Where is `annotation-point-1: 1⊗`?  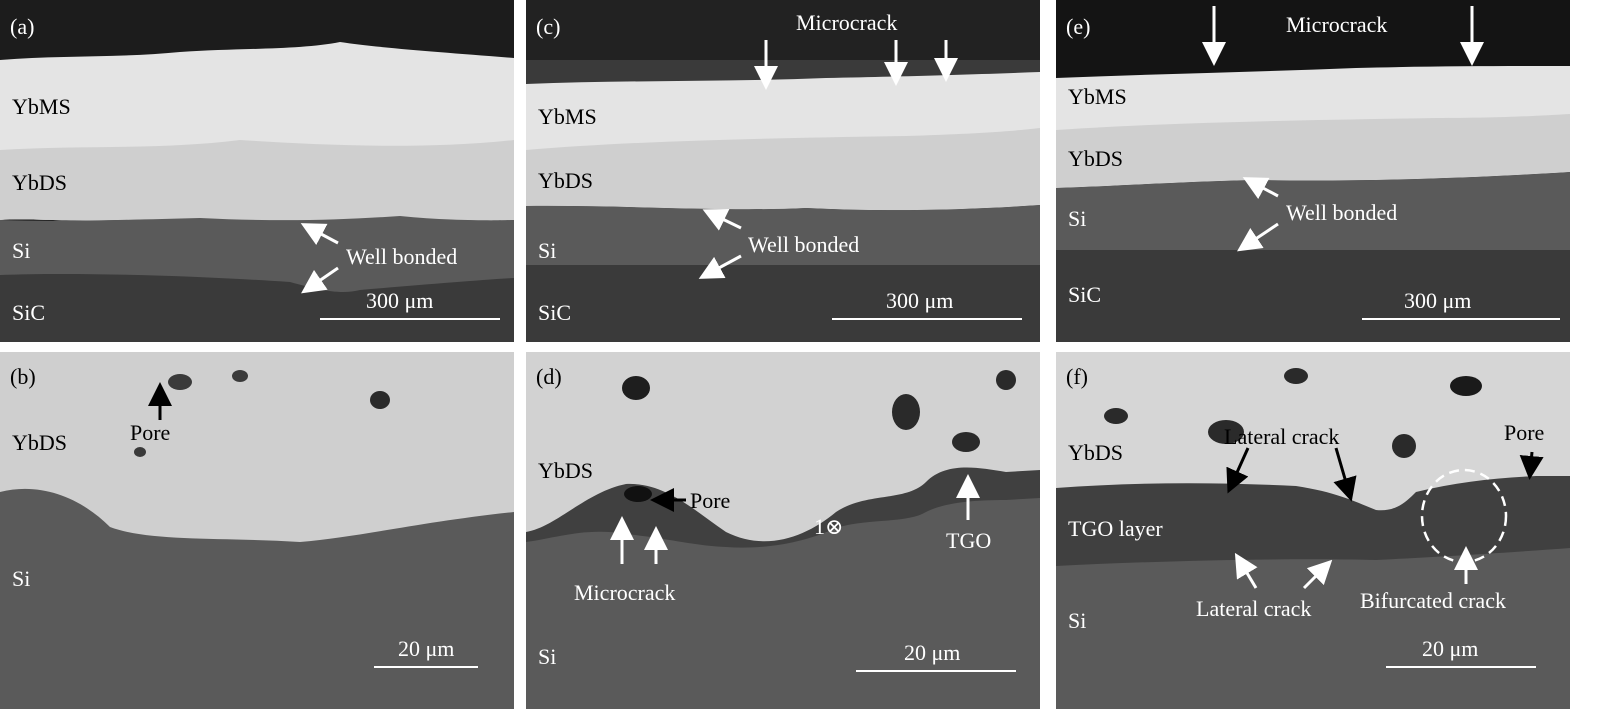 annotation-point-1: 1⊗ is located at coordinates (829, 526).